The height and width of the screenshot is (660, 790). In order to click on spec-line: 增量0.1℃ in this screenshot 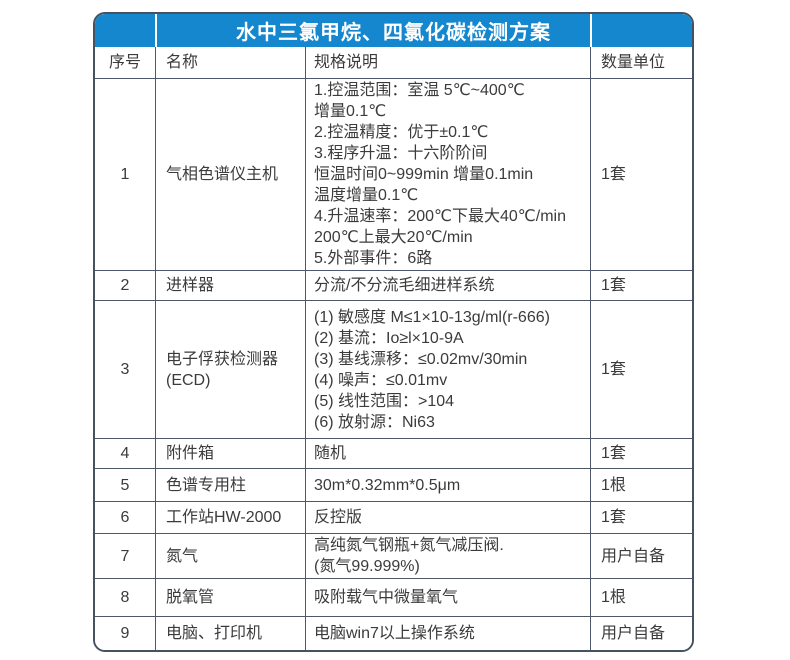, I will do `click(350, 111)`.